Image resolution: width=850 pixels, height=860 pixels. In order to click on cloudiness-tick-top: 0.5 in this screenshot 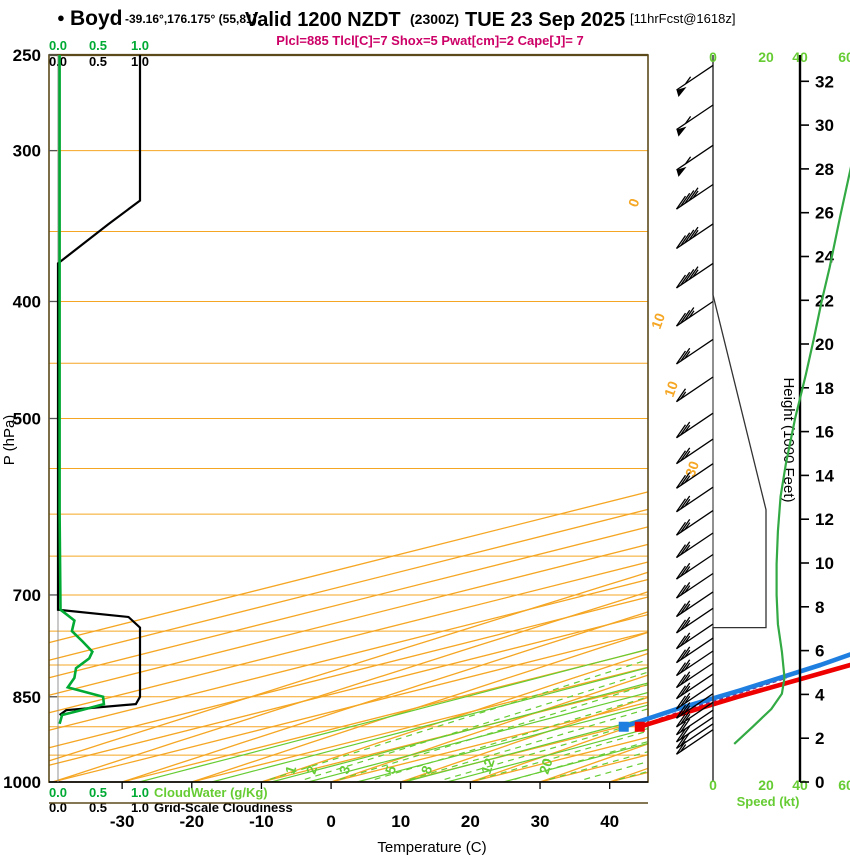, I will do `click(98, 61)`.